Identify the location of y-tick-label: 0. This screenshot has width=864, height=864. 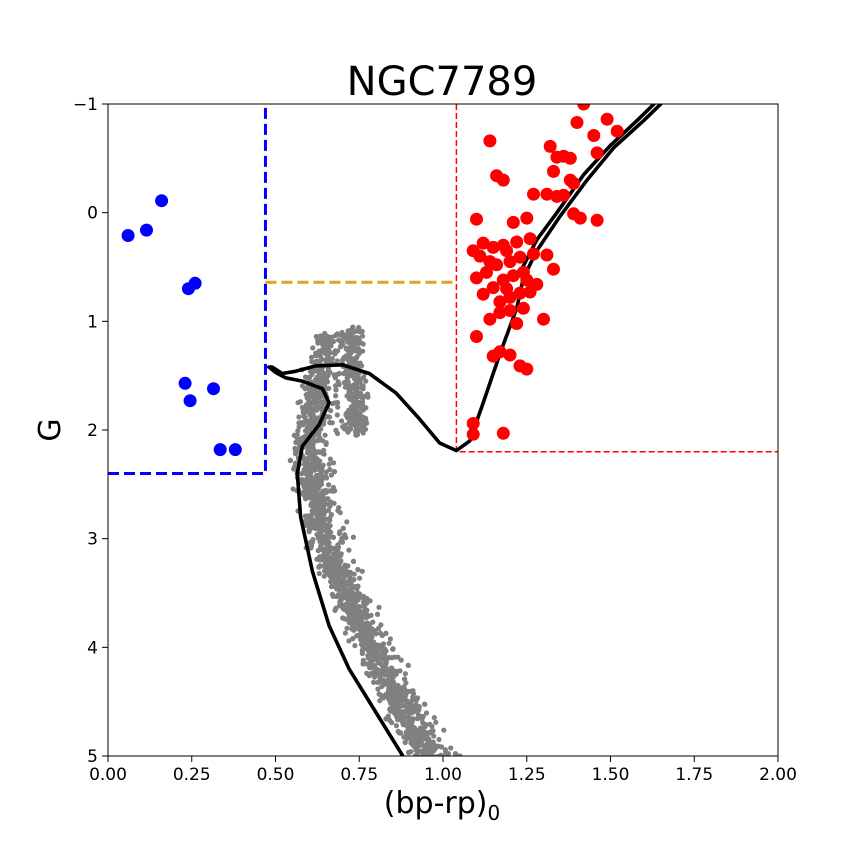
(92, 214).